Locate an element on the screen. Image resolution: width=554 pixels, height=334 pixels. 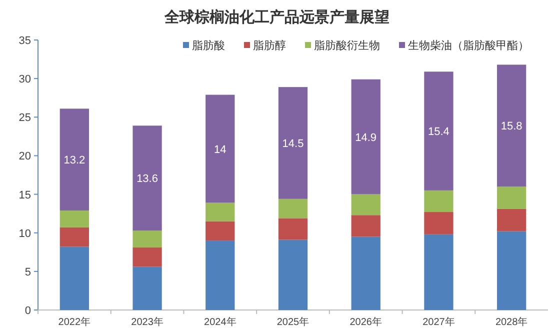
chart-title: 全球棕榈油化工产品远景产量展望 is located at coordinates (277, 17).